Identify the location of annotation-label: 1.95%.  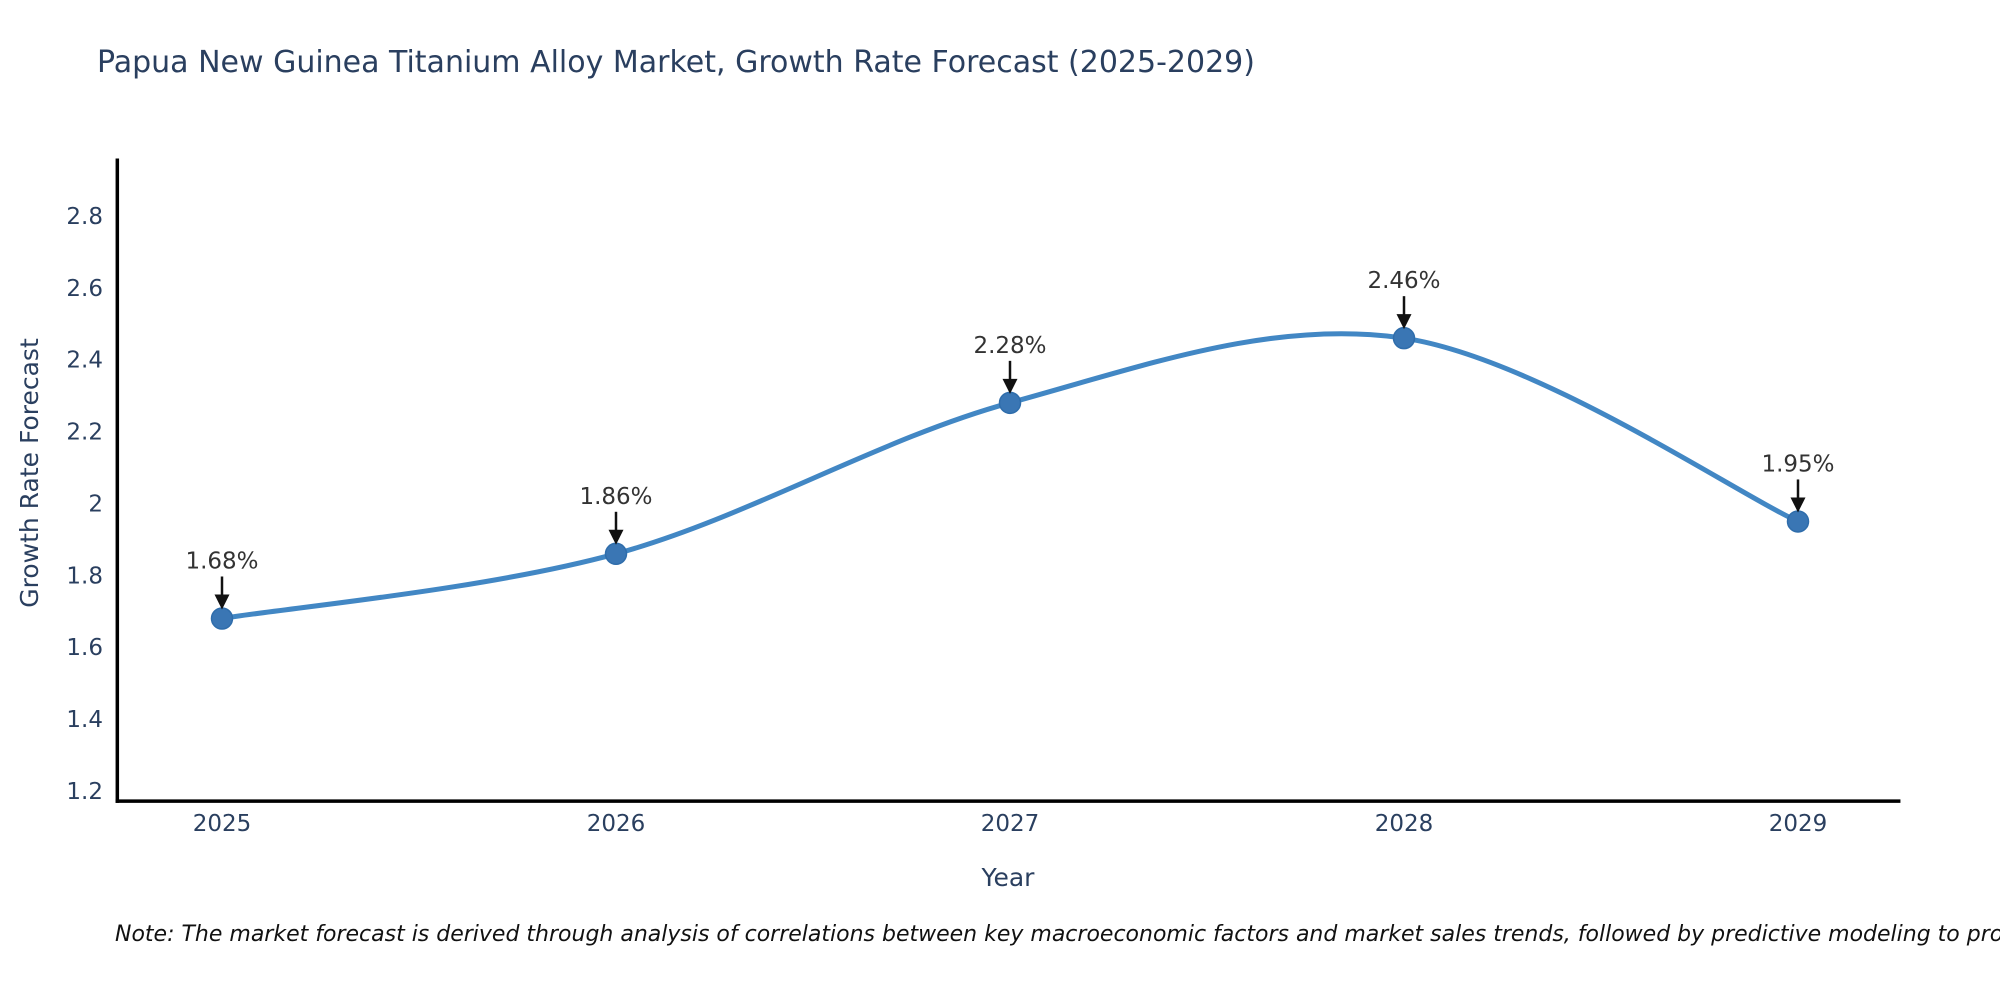
(1797, 464).